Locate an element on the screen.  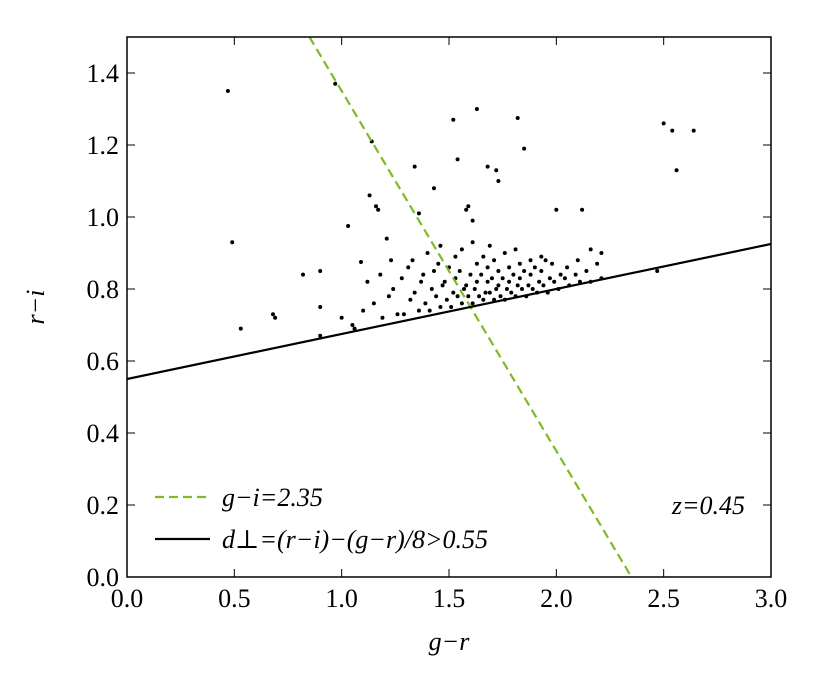
y-tick-label: 1.4 is located at coordinates (103, 73).